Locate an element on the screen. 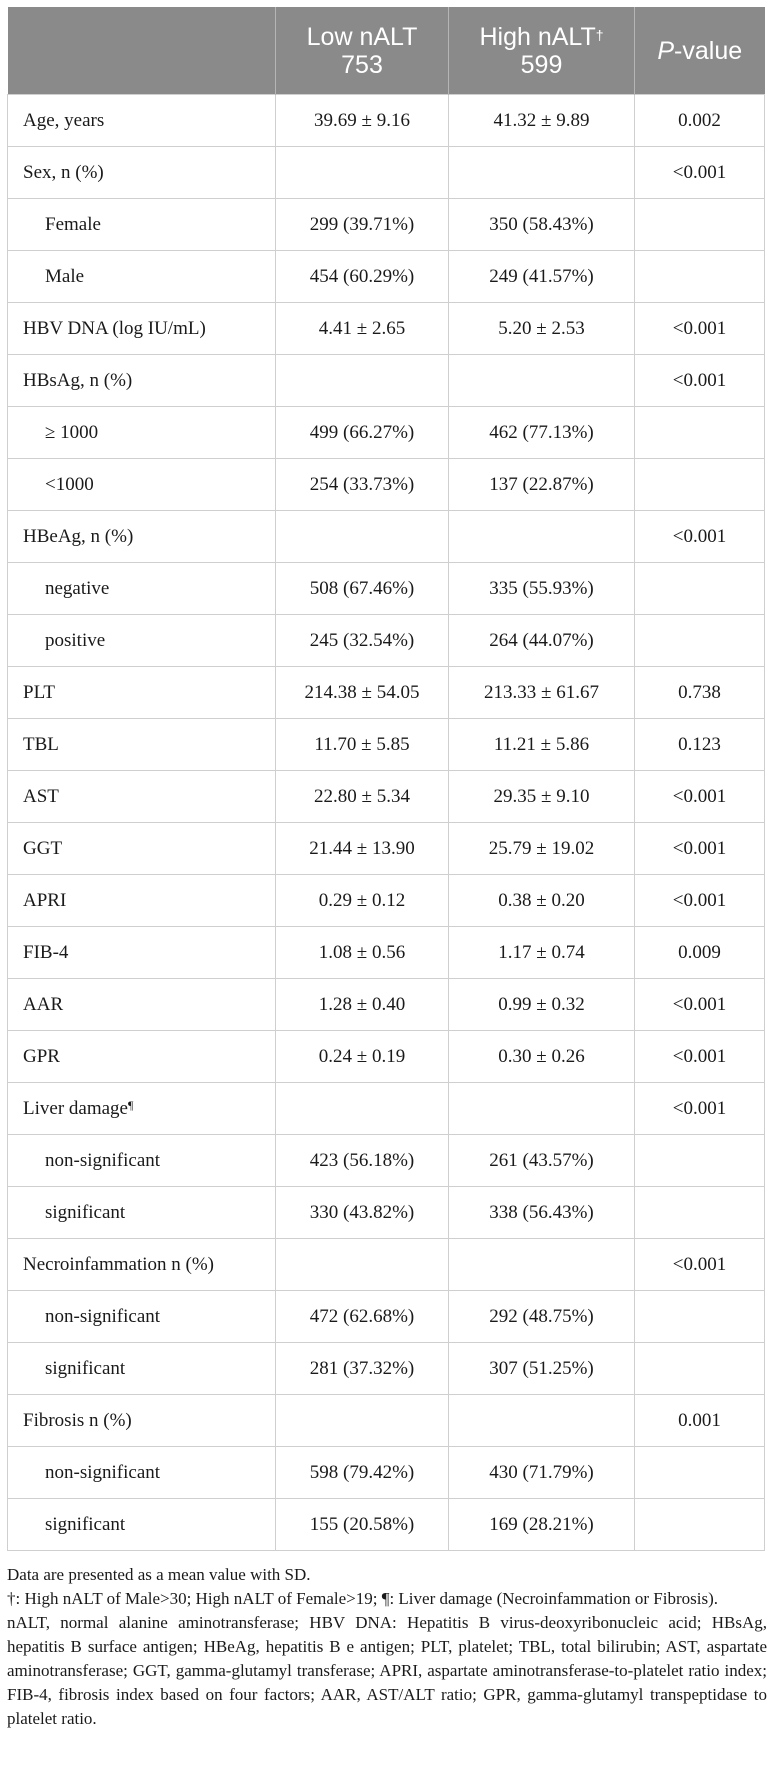 Image resolution: width=772 pixels, height=1779 pixels. row-label: HBeAg, n (%) is located at coordinates (141, 536).